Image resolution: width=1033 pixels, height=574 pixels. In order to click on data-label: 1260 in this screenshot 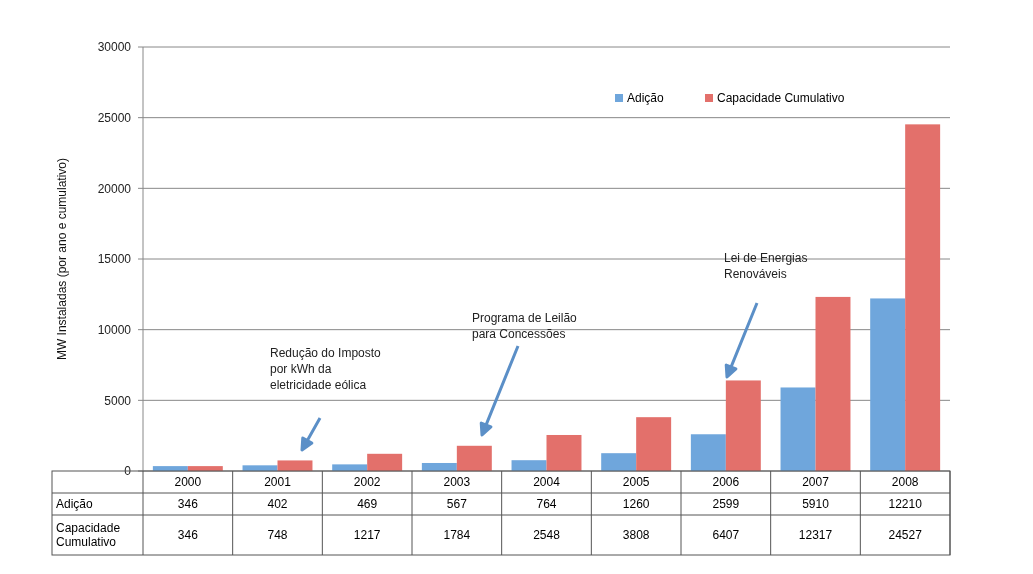, I will do `click(636, 504)`.